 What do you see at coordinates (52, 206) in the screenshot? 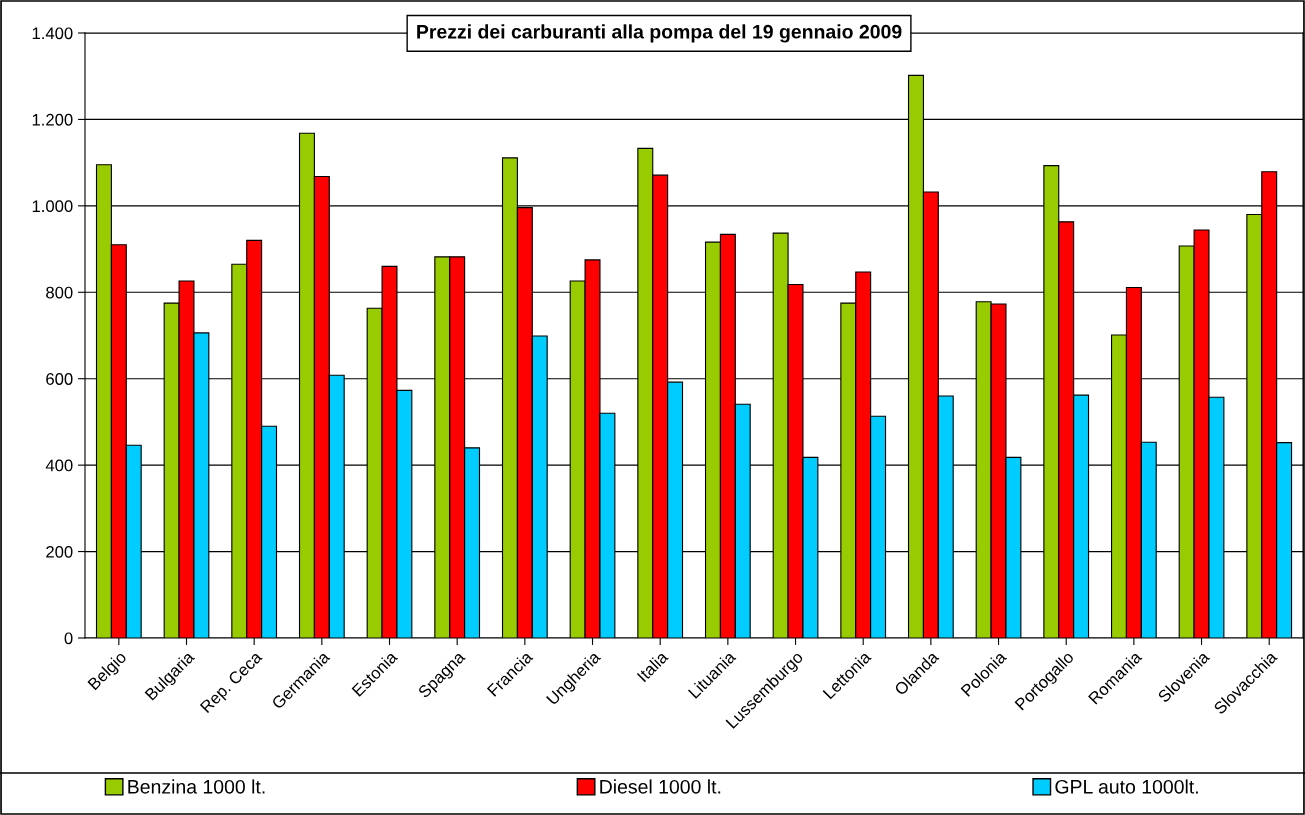
I see `y-tick-label: 1.000` at bounding box center [52, 206].